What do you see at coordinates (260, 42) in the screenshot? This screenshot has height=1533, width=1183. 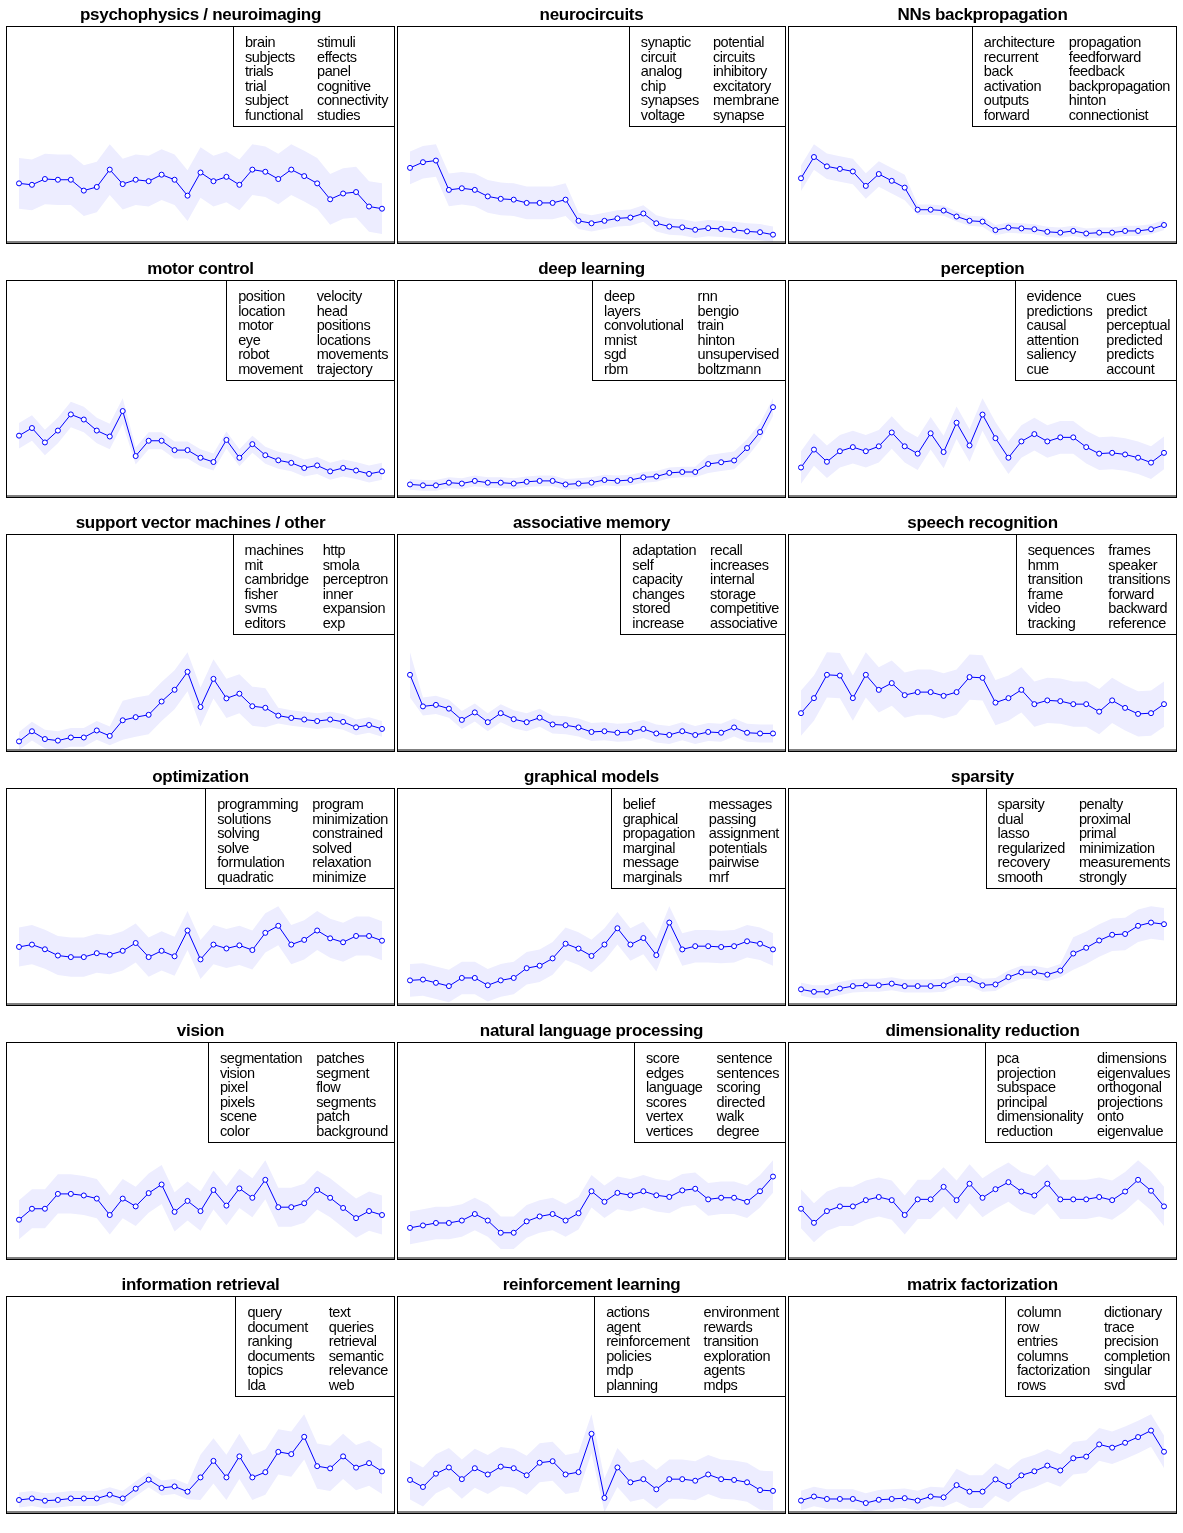 I see `text: brain` at bounding box center [260, 42].